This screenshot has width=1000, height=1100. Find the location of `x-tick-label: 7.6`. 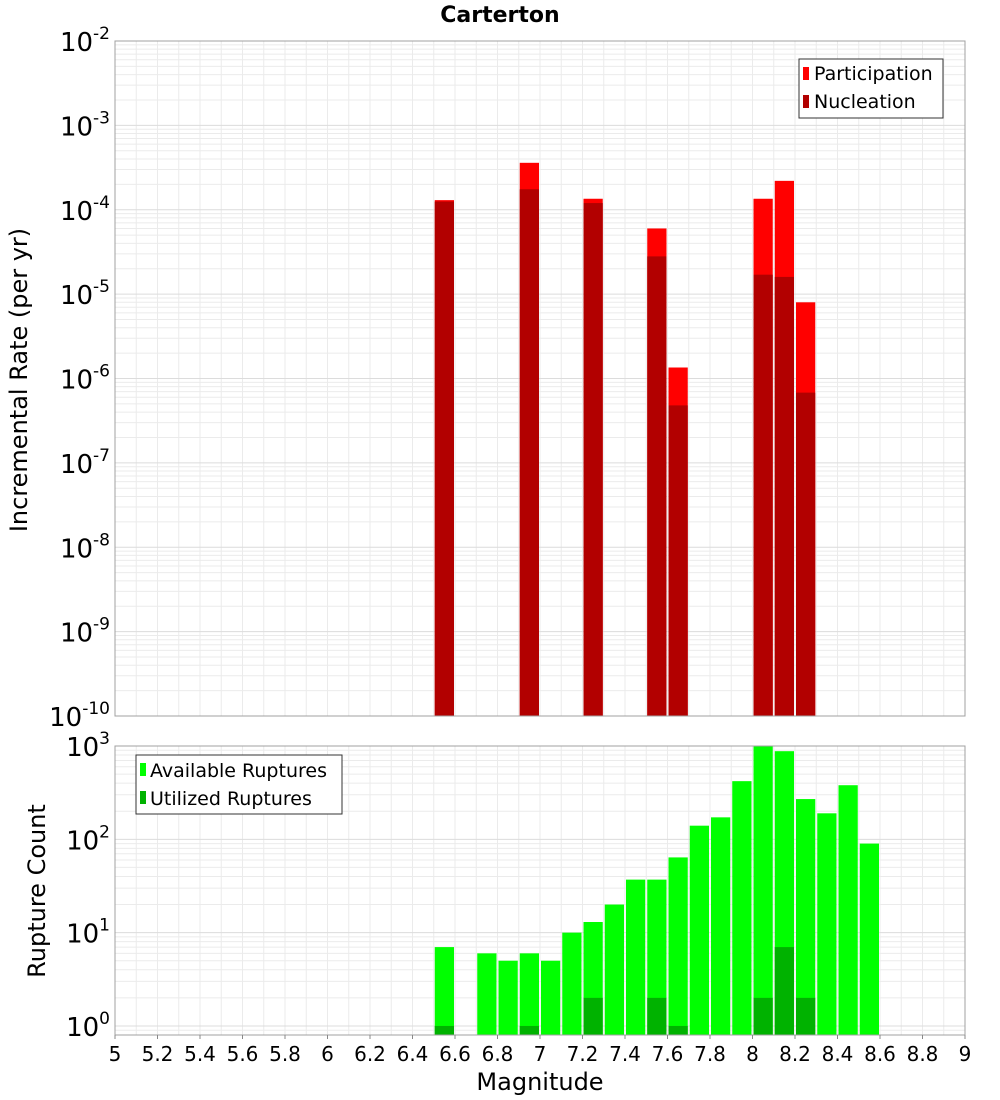

x-tick-label: 7.6 is located at coordinates (668, 1054).